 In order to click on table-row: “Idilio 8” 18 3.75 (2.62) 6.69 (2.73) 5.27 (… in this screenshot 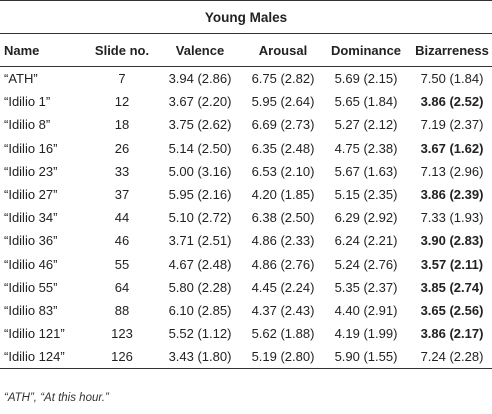, I will do `click(246, 124)`.